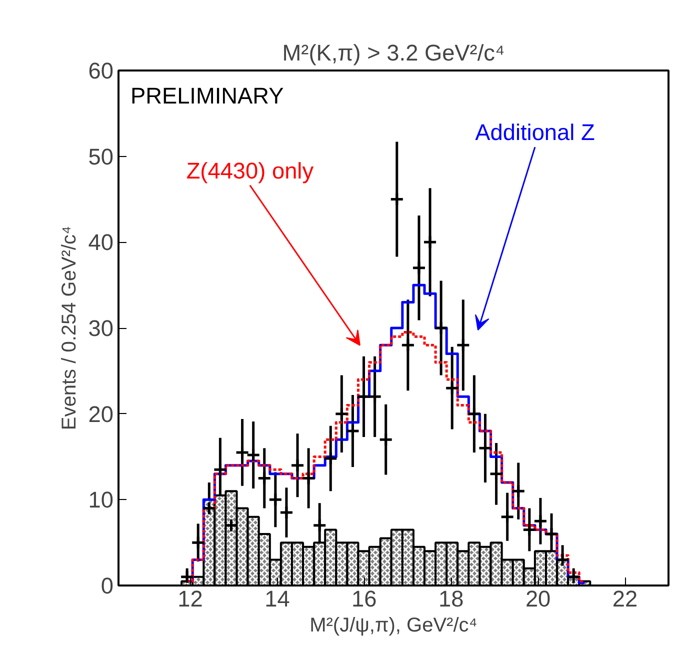 This screenshot has width=677, height=653. I want to click on y-tick-label: 30, so click(101, 328).